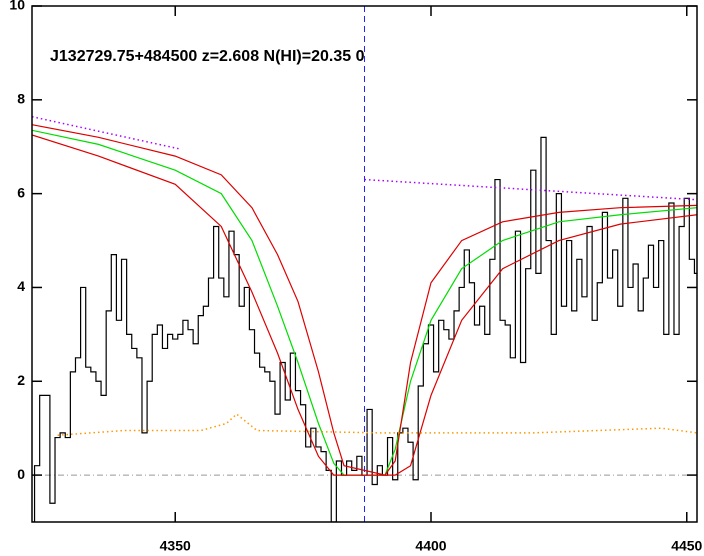  What do you see at coordinates (21, 380) in the screenshot?
I see `y-tick-label: 2` at bounding box center [21, 380].